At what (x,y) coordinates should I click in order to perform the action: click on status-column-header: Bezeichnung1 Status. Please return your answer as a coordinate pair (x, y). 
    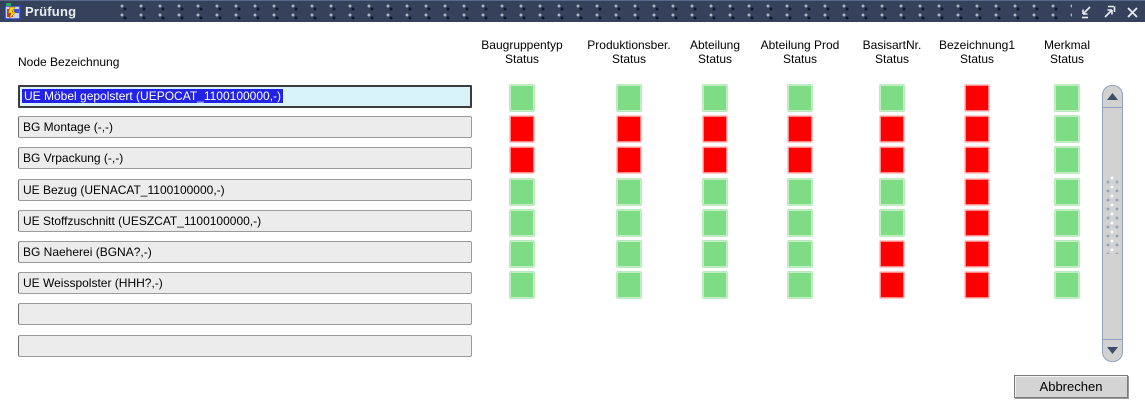
    Looking at the image, I should click on (977, 52).